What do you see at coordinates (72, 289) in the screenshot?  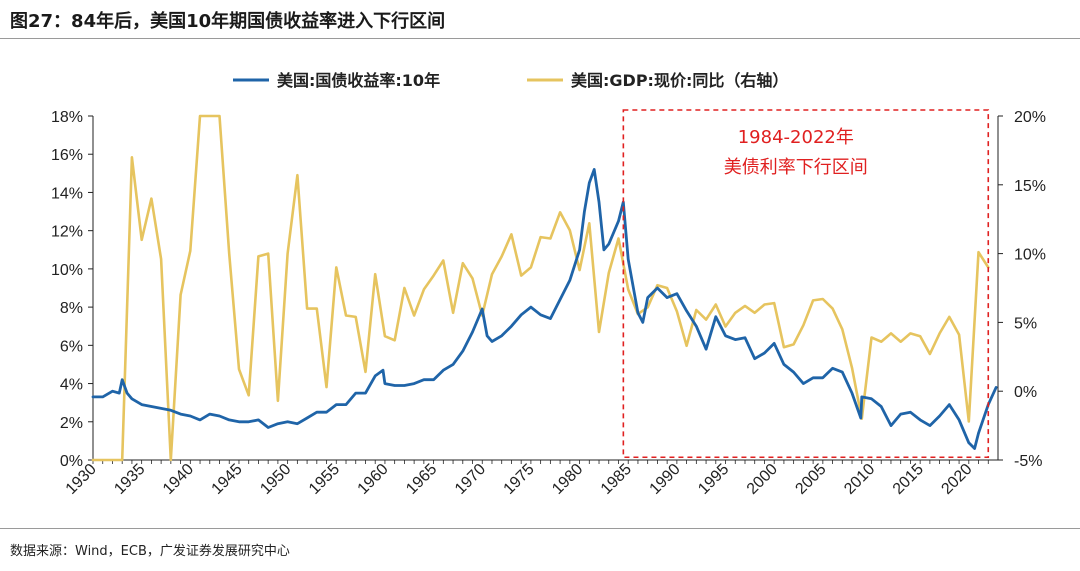 I see `left-axis-ticks: 0% 2% 4% 6% 8% 10% 12% 14% 16% 18%` at bounding box center [72, 289].